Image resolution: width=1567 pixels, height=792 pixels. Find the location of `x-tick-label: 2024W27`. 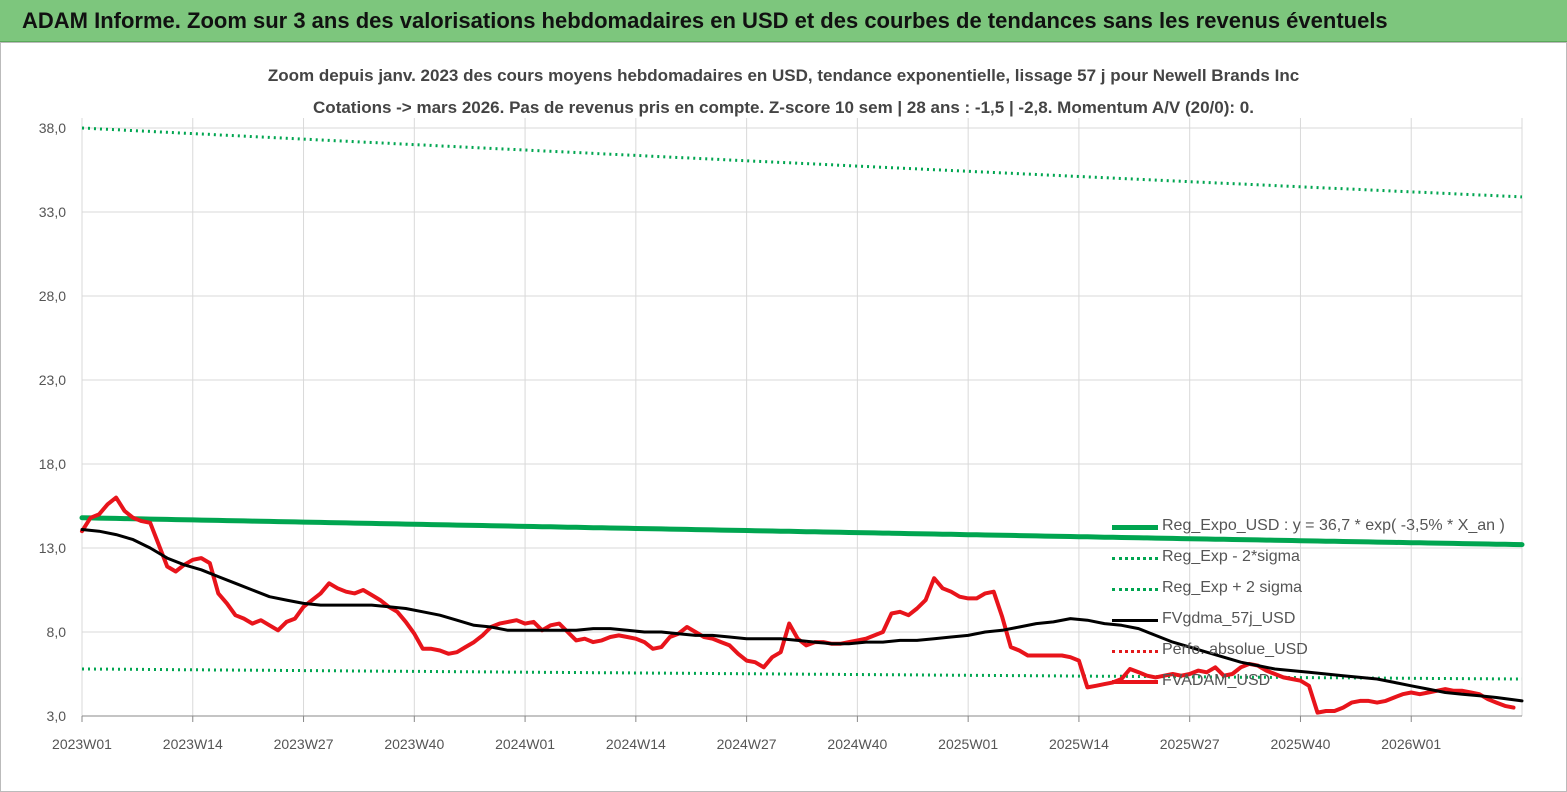

x-tick-label: 2024W27 is located at coordinates (747, 744).